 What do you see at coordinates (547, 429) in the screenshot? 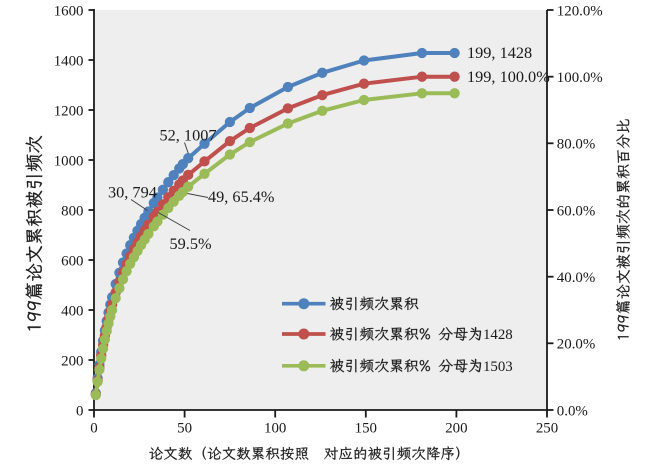
I see `svg-text: 250` at bounding box center [547, 429].